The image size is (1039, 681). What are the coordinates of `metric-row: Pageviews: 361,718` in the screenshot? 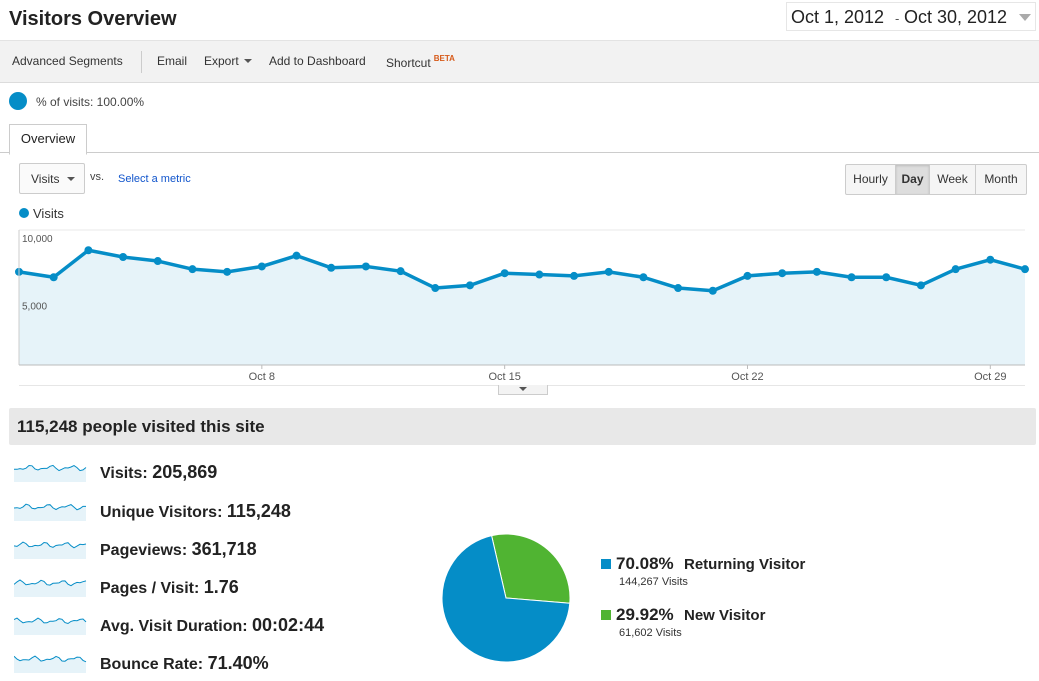 It's located at (214, 552).